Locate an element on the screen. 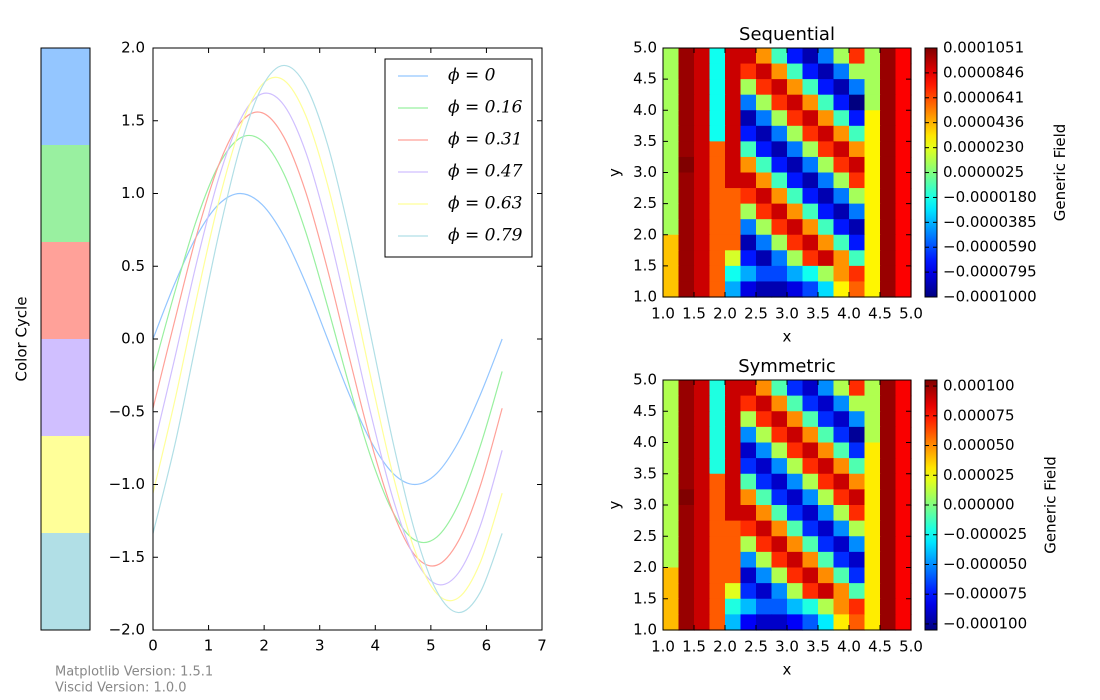 This screenshot has height=700, width=1100. y-tick-label: 3.5 is located at coordinates (645, 473).